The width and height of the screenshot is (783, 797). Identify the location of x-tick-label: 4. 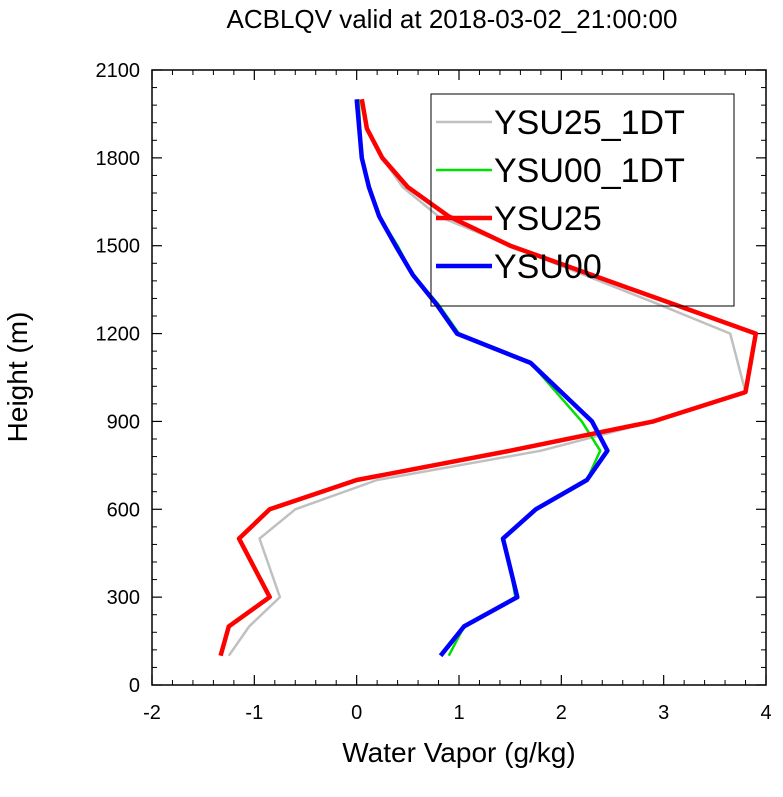
(765, 713).